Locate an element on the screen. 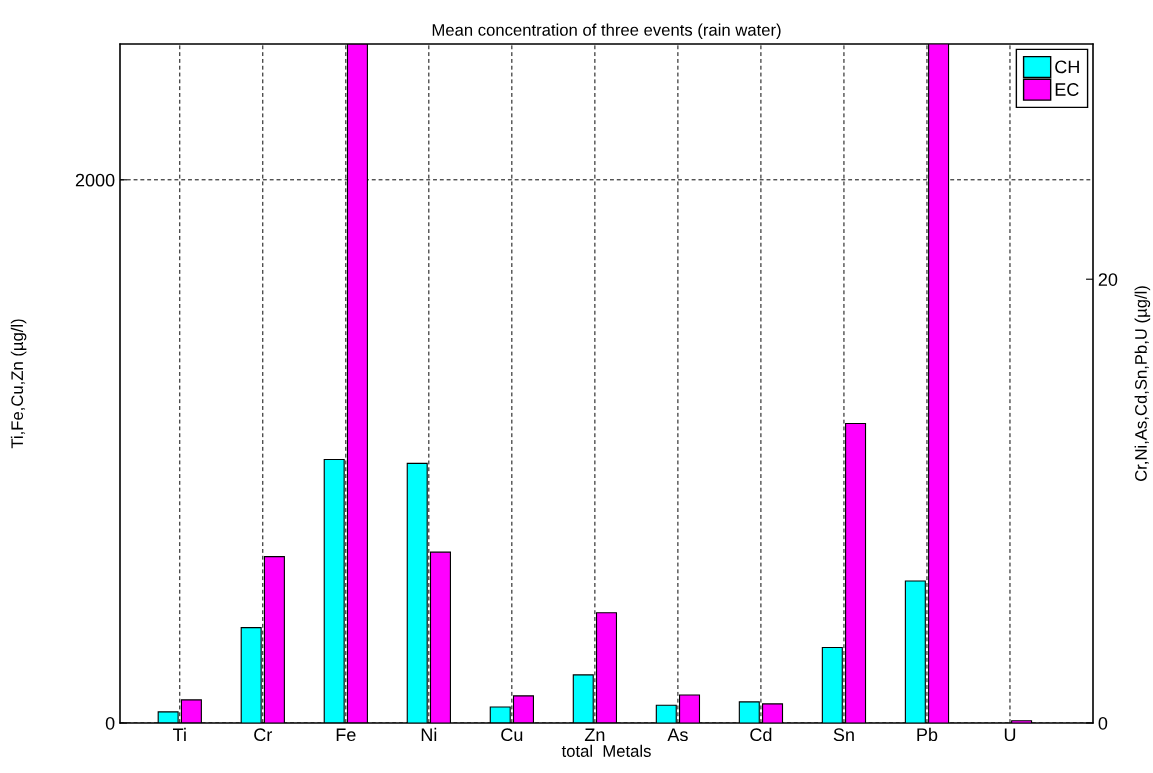  x-tick-label: U is located at coordinates (1010, 735).